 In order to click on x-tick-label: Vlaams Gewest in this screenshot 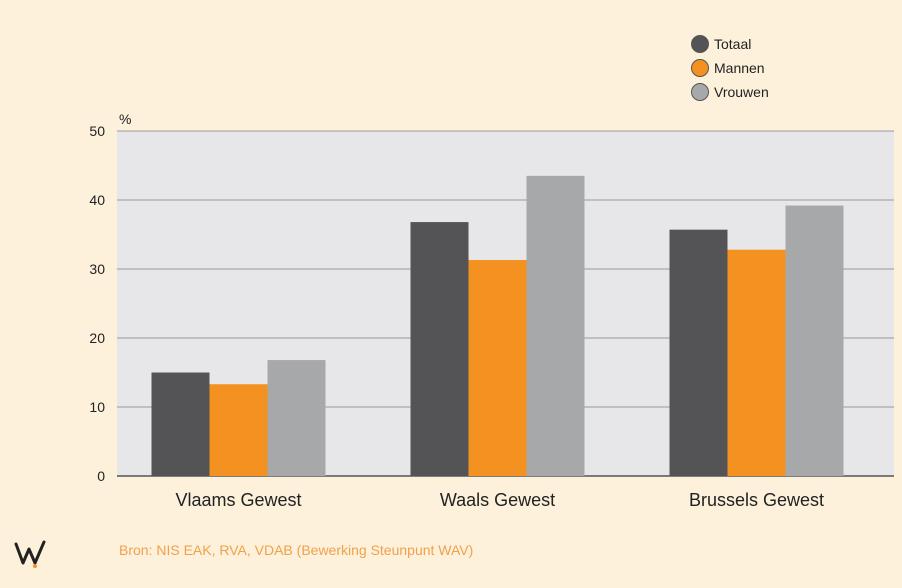, I will do `click(238, 500)`.